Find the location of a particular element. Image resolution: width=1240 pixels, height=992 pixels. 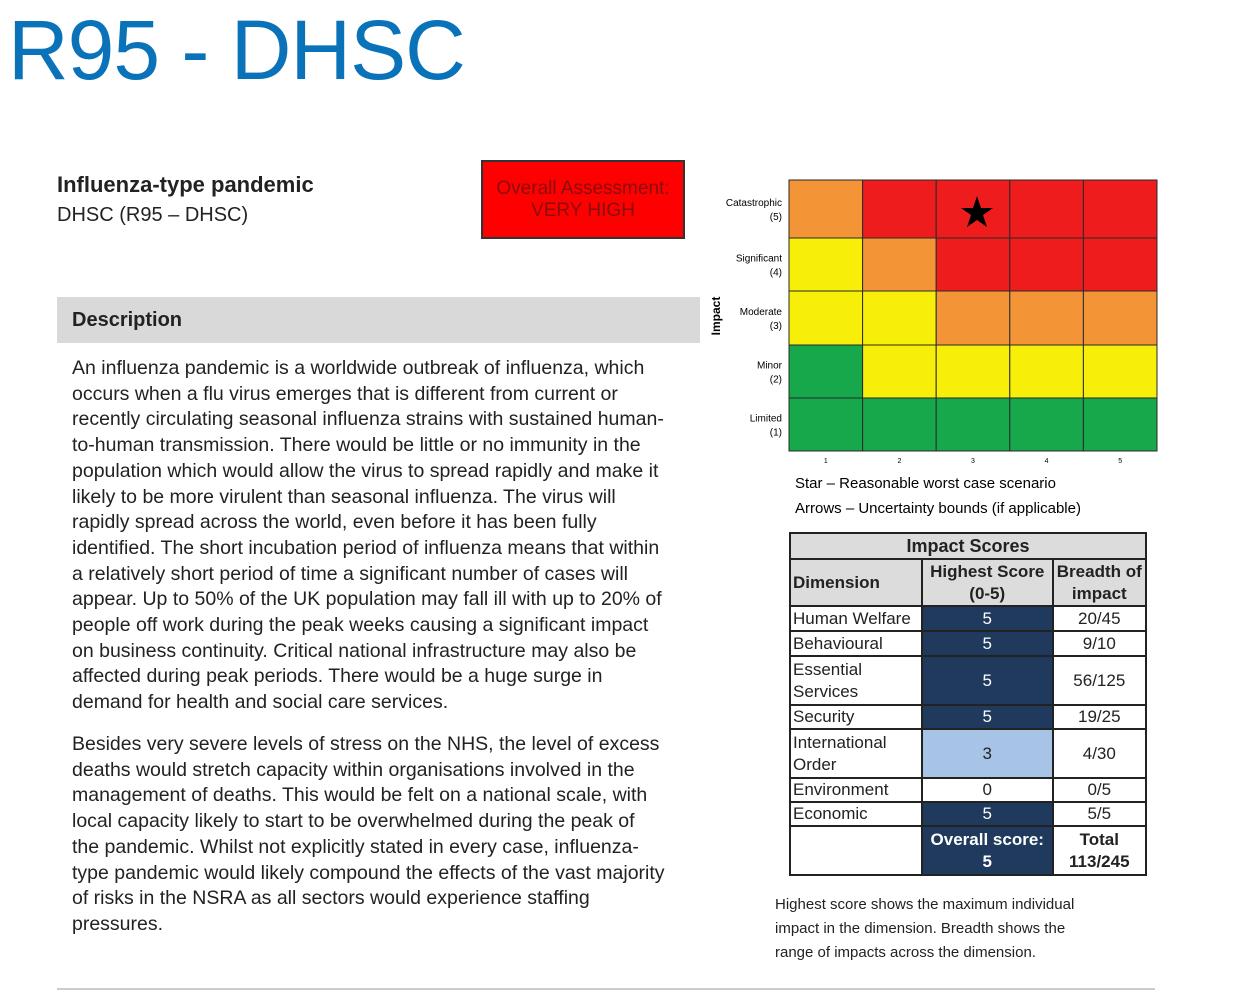

row-level: (3) is located at coordinates (776, 326).